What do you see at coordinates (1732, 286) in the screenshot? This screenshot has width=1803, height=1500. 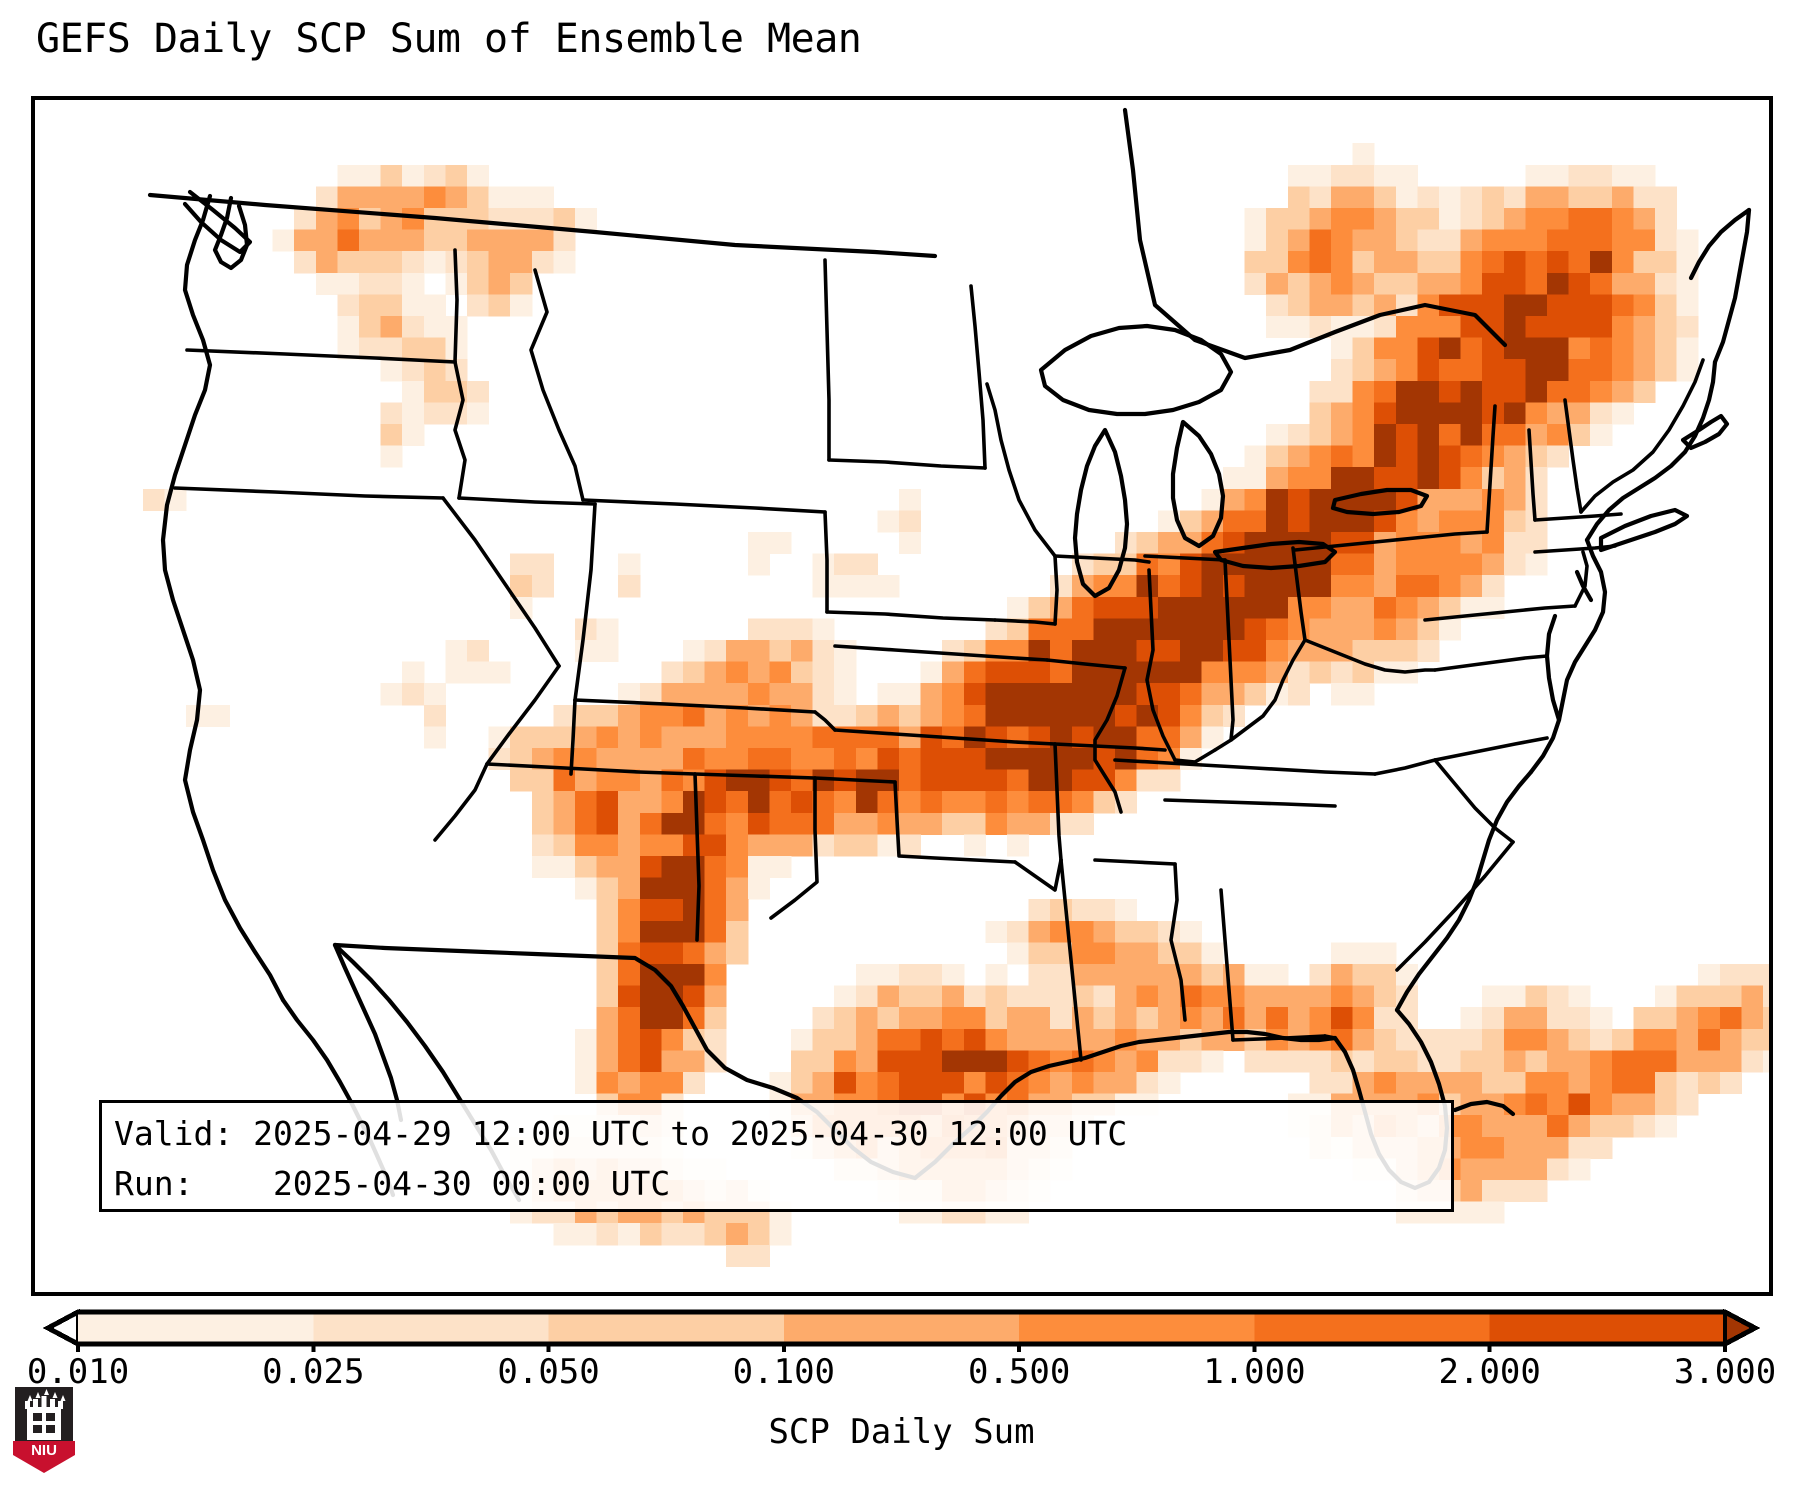 I see `coast-maine` at bounding box center [1732, 286].